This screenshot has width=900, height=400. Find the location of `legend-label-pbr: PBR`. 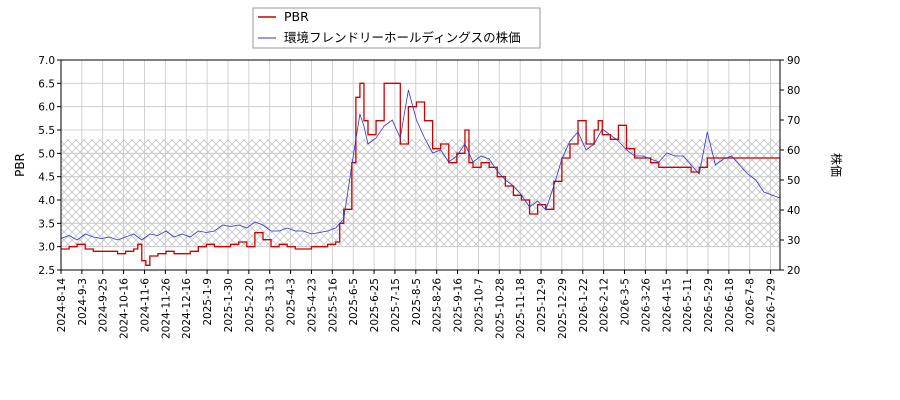

legend-label-pbr: PBR is located at coordinates (296, 16).